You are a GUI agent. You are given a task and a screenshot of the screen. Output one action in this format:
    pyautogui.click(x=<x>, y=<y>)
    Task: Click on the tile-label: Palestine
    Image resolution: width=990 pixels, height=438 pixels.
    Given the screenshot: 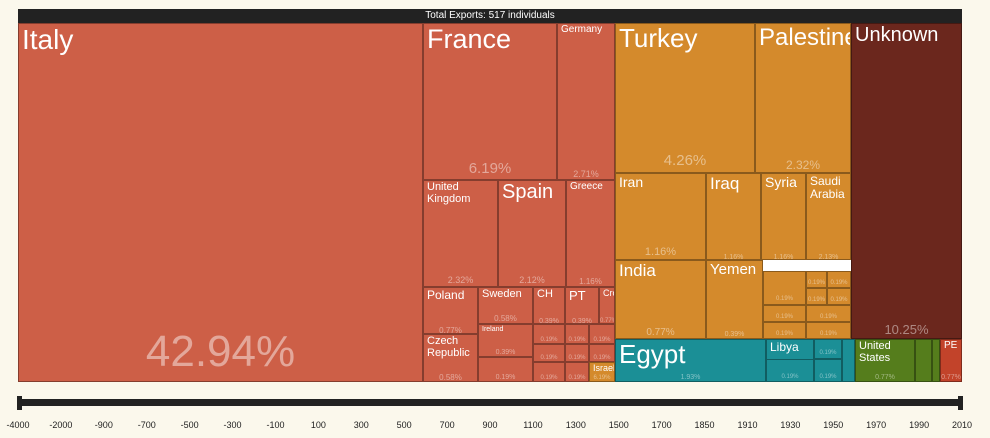 What is the action you would take?
    pyautogui.click(x=805, y=37)
    